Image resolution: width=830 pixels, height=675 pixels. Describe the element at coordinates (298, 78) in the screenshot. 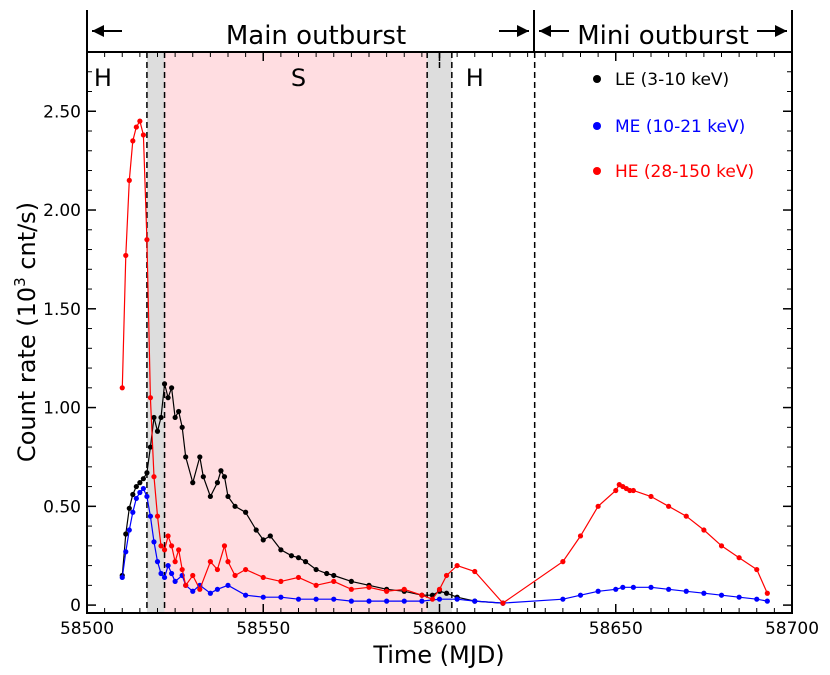

I see `state-label-1: S` at that location.